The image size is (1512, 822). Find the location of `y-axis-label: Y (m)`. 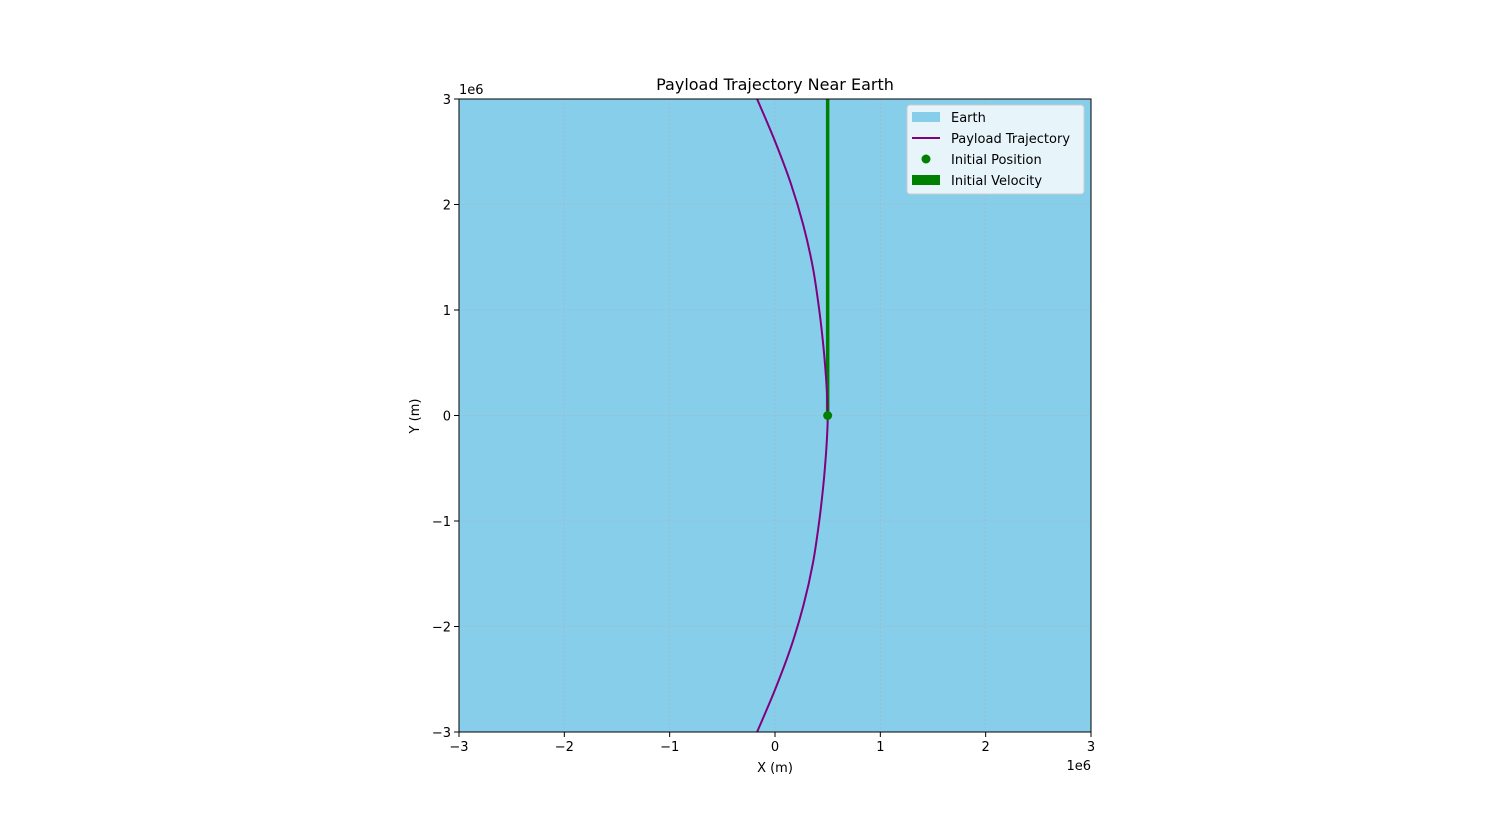

y-axis-label: Y (m) is located at coordinates (415, 417).